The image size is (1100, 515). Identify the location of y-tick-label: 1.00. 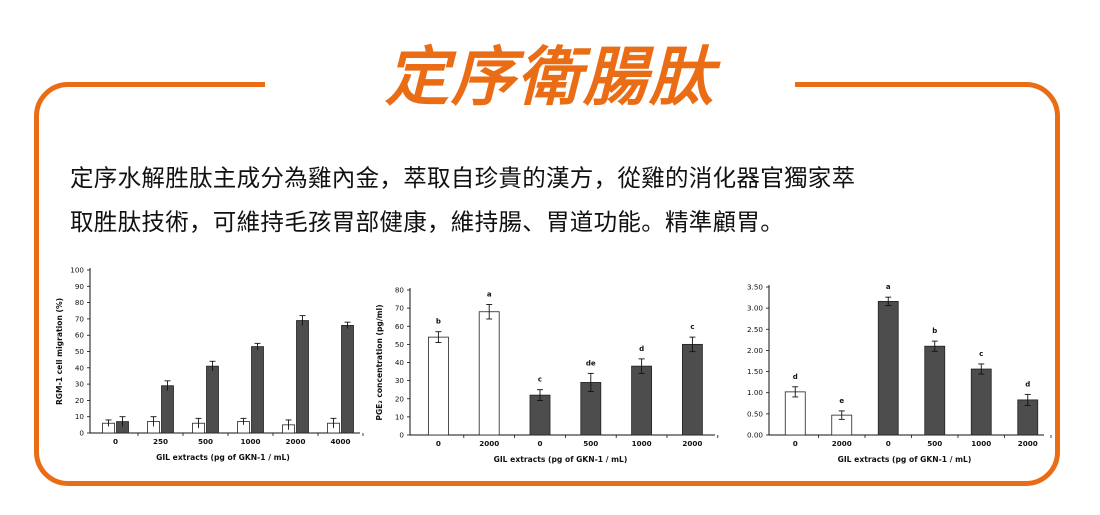
(755, 392).